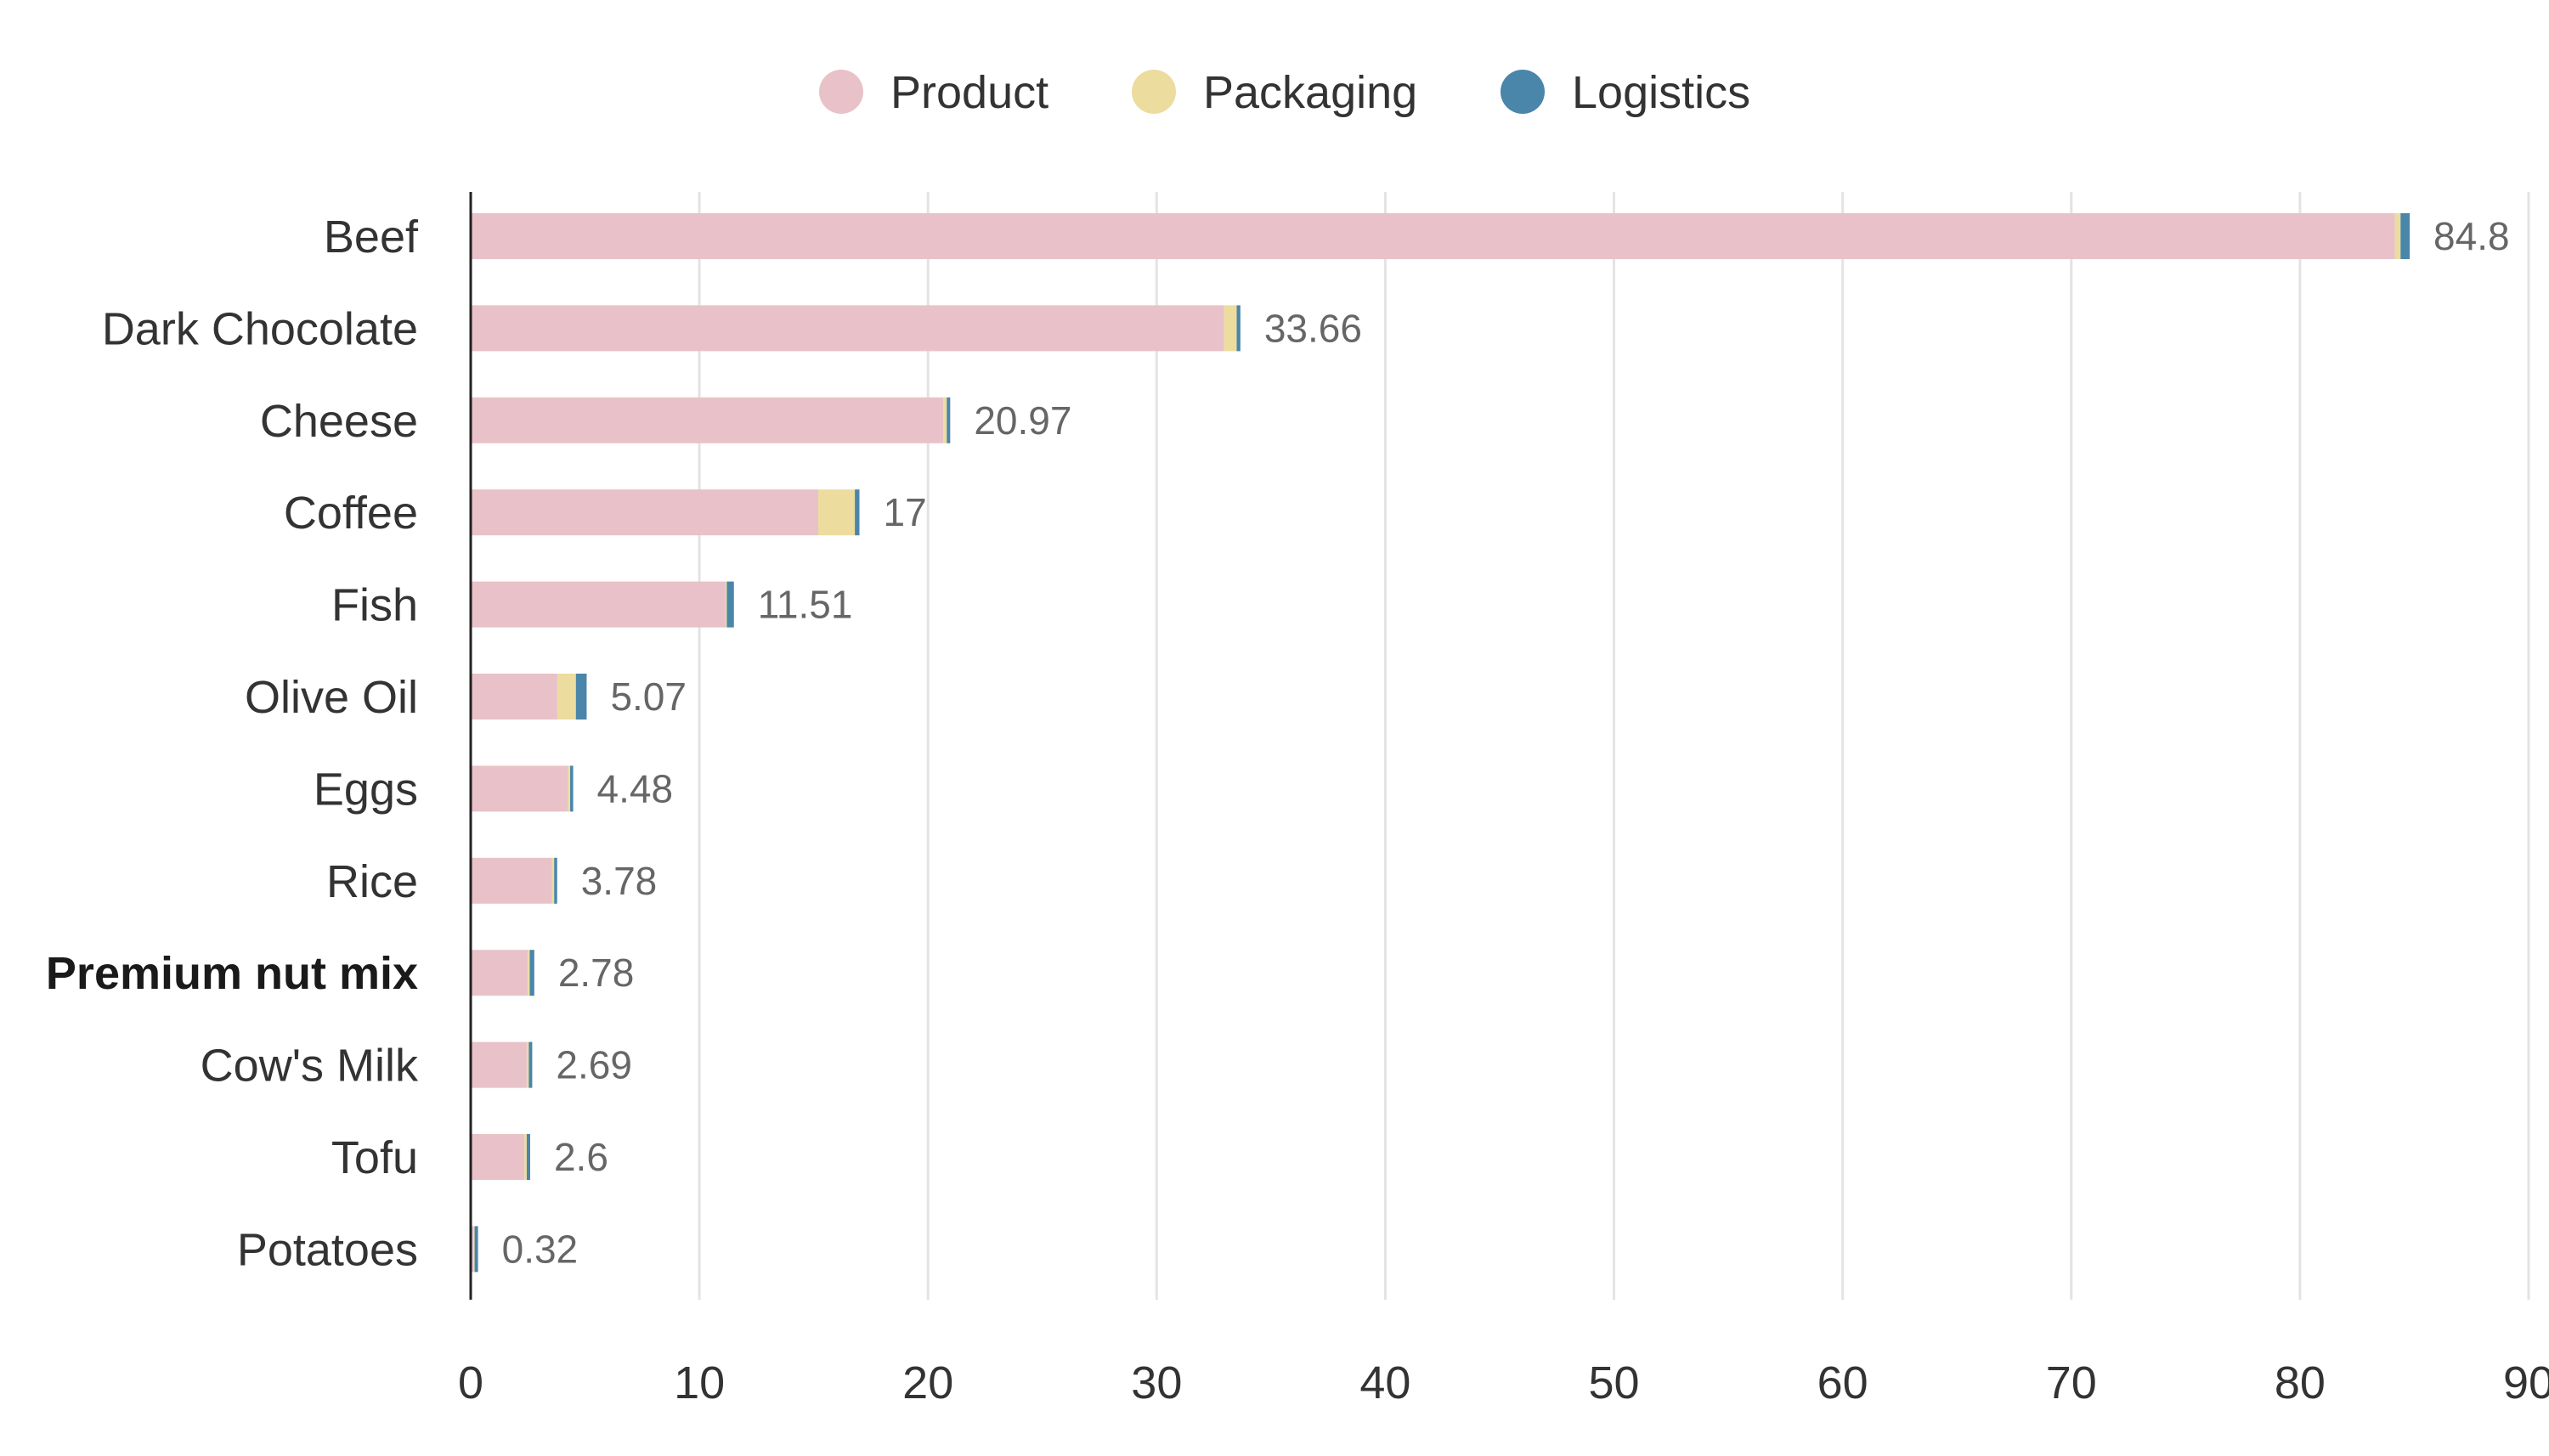  What do you see at coordinates (730, 604) in the screenshot?
I see `bar-fish-logistics` at bounding box center [730, 604].